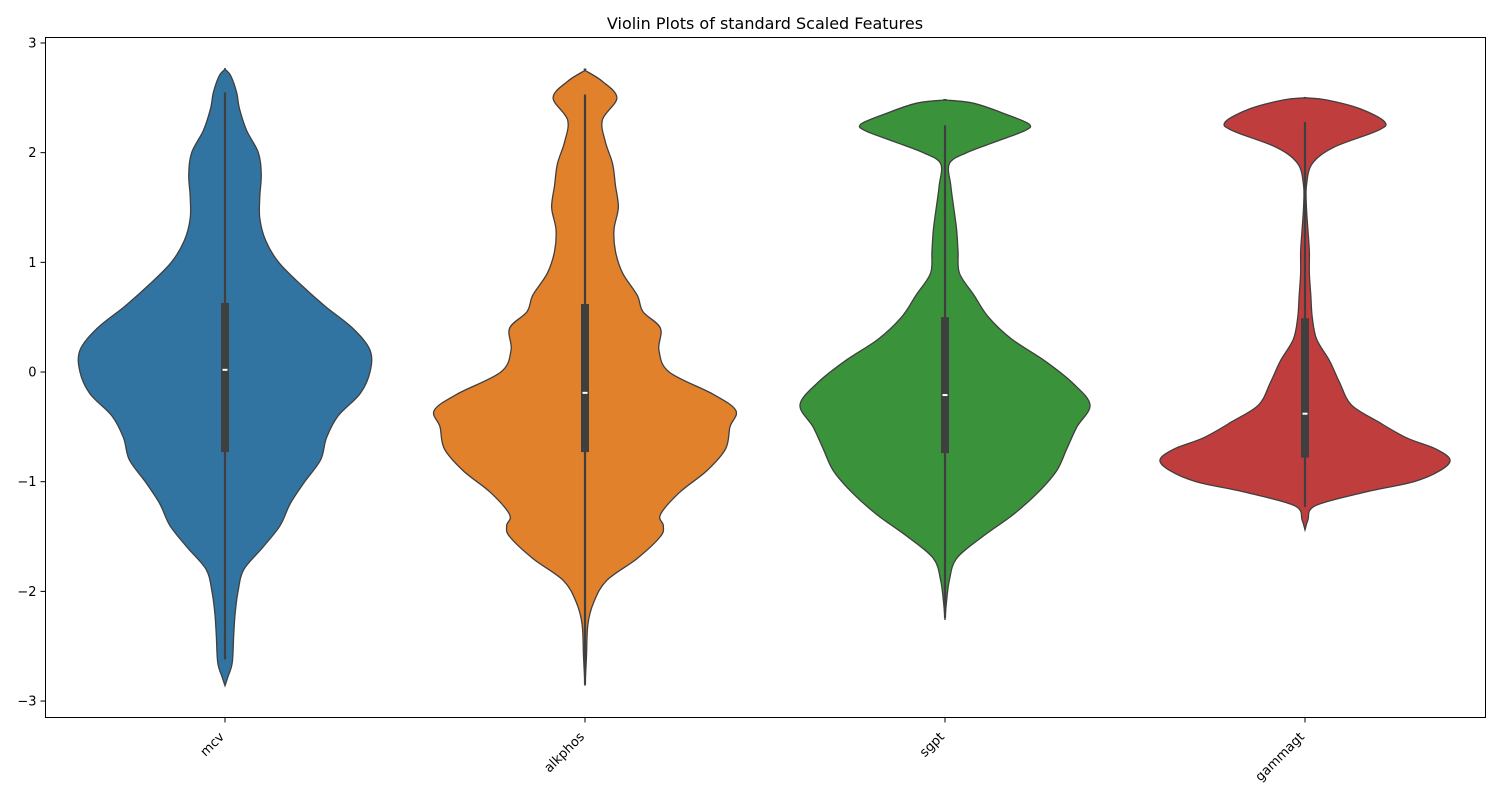 This screenshot has width=1500, height=800. I want to click on x-tick-label-gammagt: gammagt, so click(1280, 757).